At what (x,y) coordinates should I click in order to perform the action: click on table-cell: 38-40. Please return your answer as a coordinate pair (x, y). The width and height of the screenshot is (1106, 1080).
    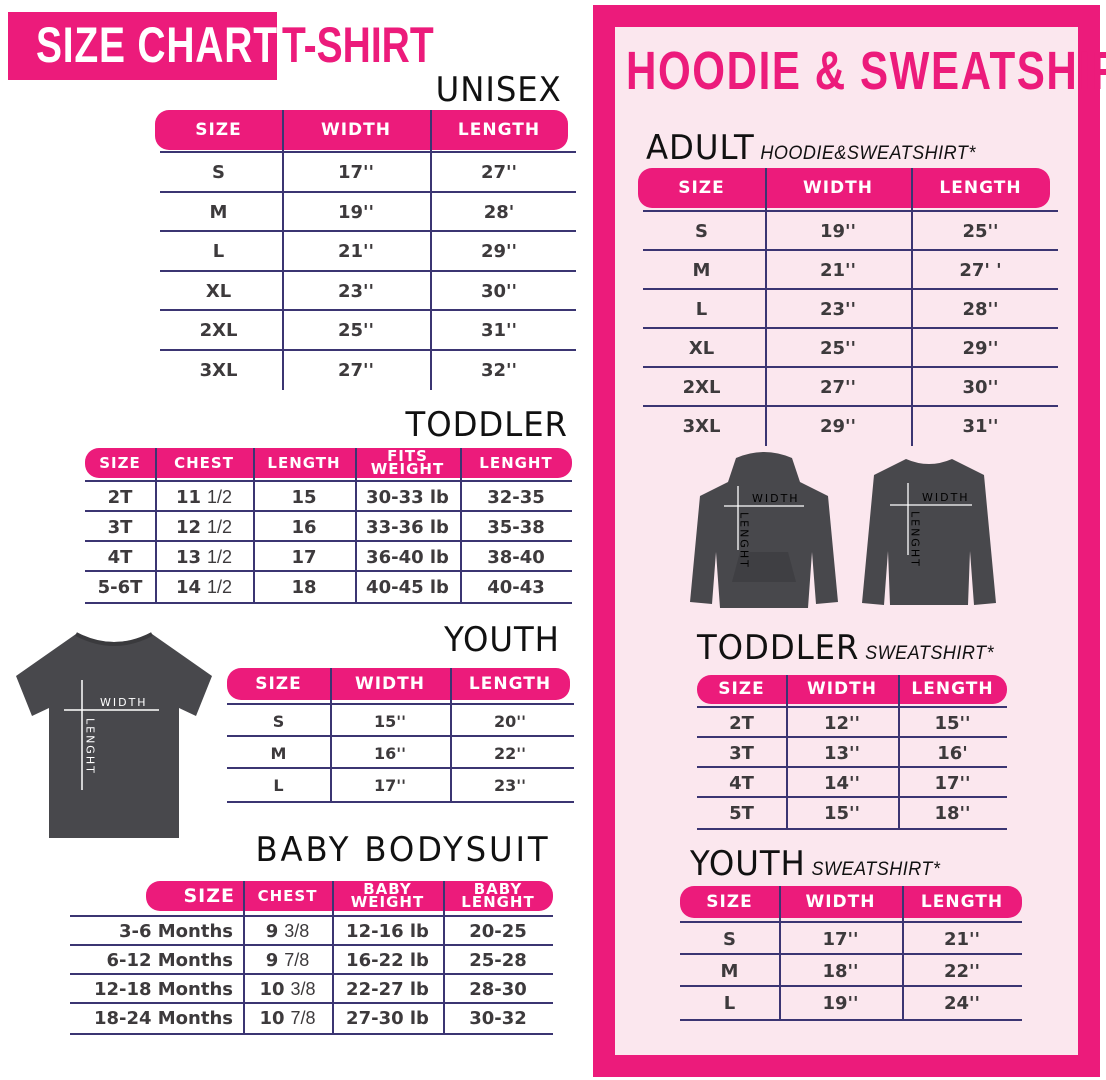
    Looking at the image, I should click on (516, 557).